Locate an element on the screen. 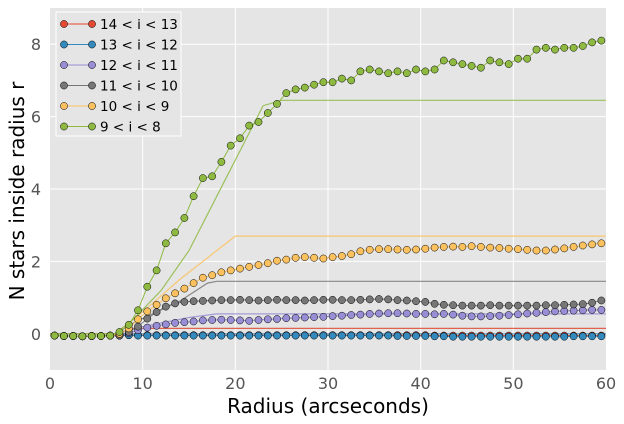 The height and width of the screenshot is (424, 624). legend-label: 12 < i < 11 is located at coordinates (139, 66).